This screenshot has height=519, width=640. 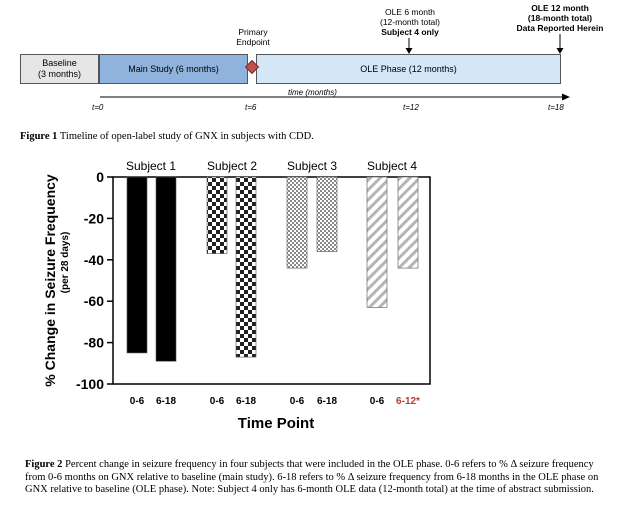 What do you see at coordinates (408, 401) in the screenshot?
I see `x-tick-label: 6-12*` at bounding box center [408, 401].